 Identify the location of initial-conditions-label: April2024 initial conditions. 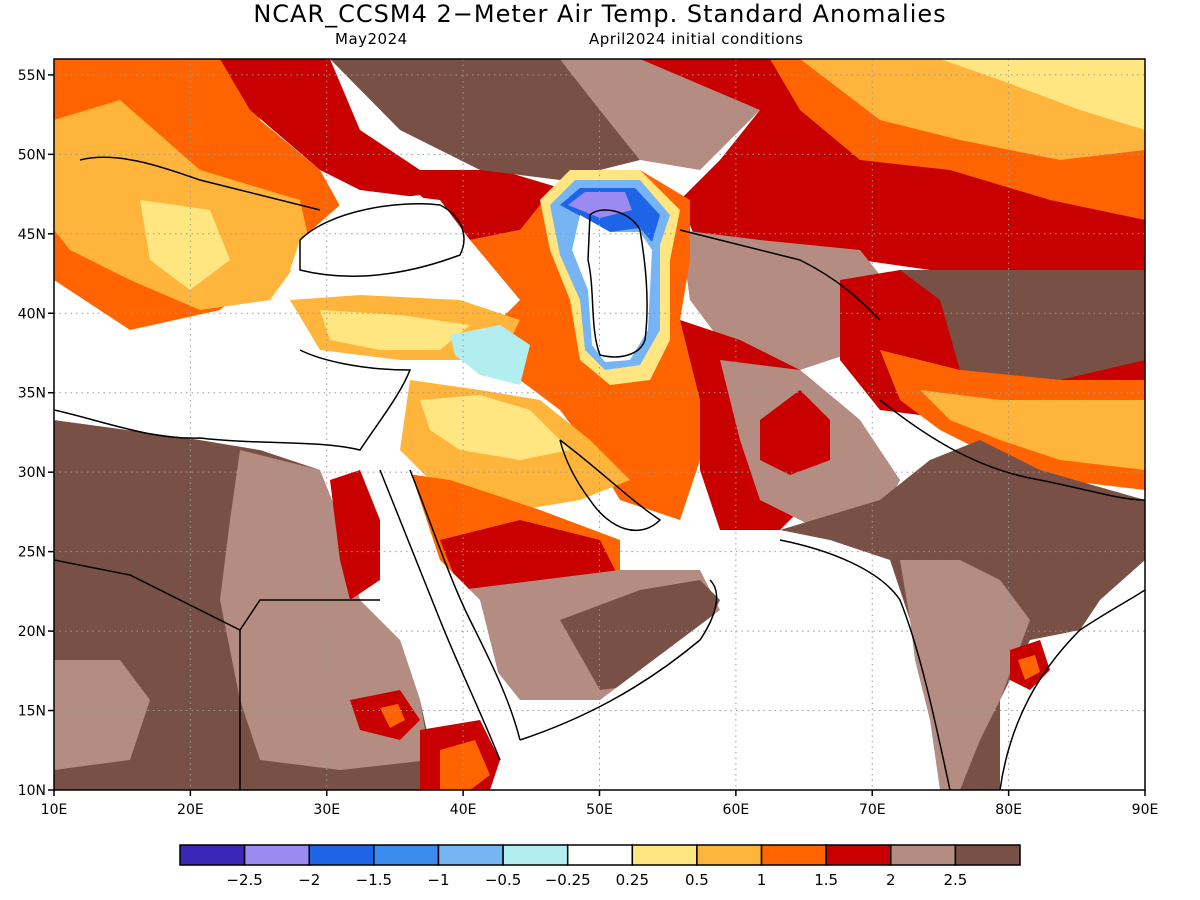
(696, 39).